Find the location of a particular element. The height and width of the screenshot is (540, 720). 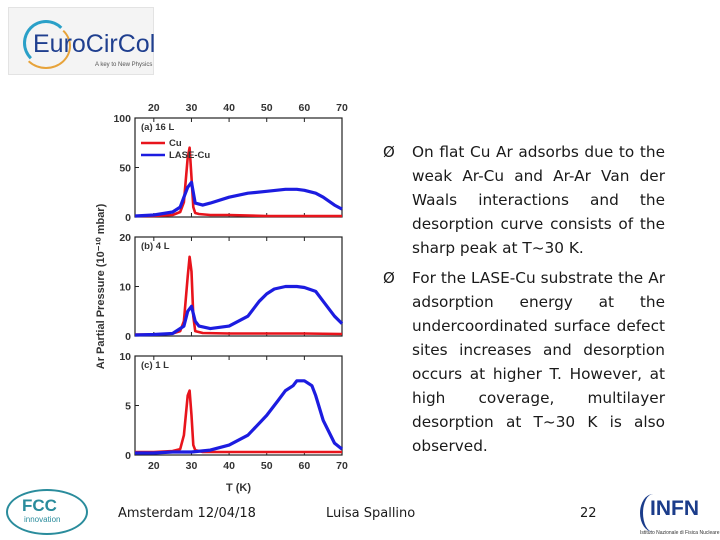

panel-label: (b) 4 L is located at coordinates (155, 246).